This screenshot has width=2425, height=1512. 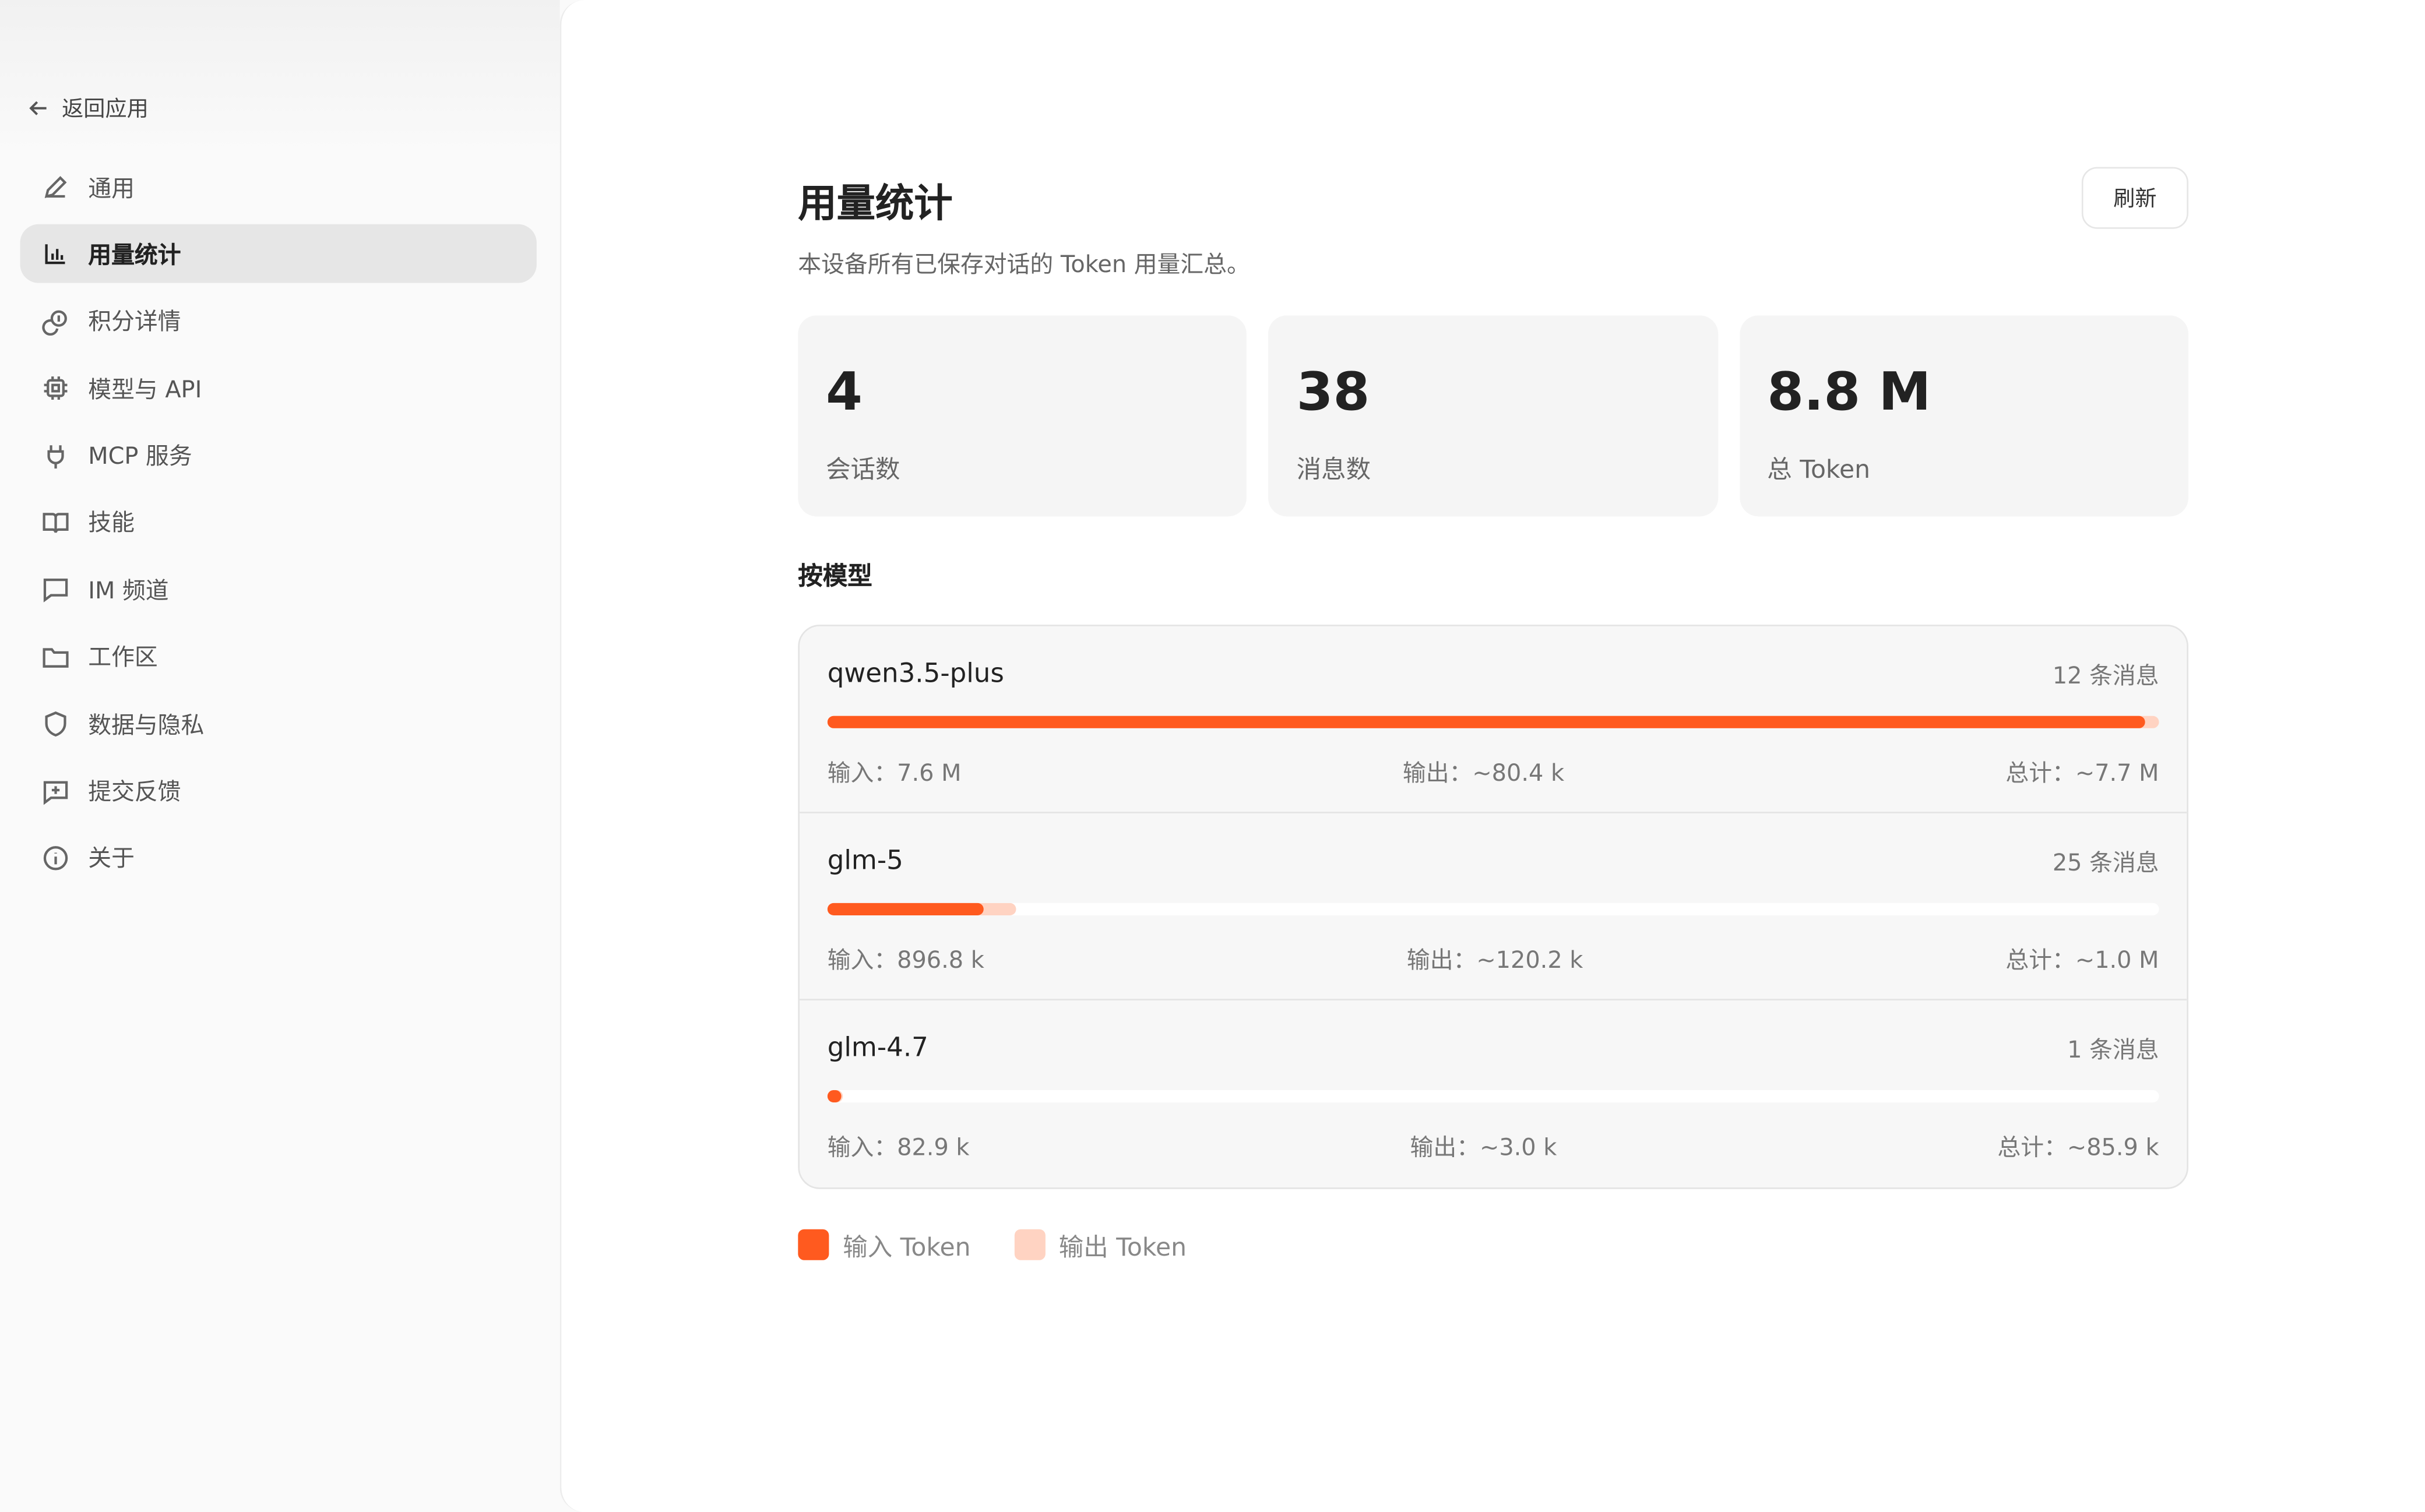 What do you see at coordinates (55, 323) in the screenshot?
I see `coins-icon` at bounding box center [55, 323].